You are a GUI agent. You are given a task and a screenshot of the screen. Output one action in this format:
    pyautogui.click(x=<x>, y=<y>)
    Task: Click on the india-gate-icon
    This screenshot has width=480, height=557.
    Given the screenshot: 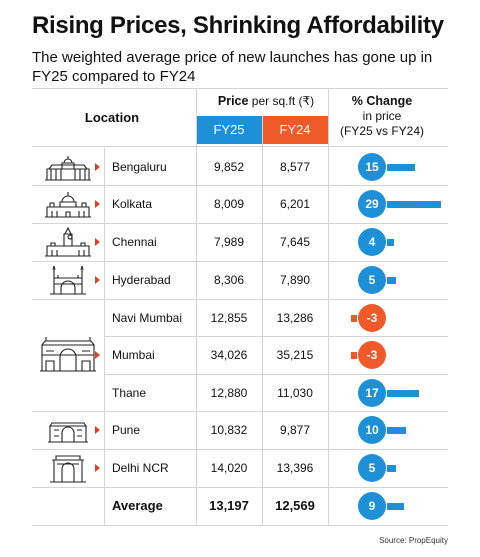 What is the action you would take?
    pyautogui.click(x=68, y=470)
    